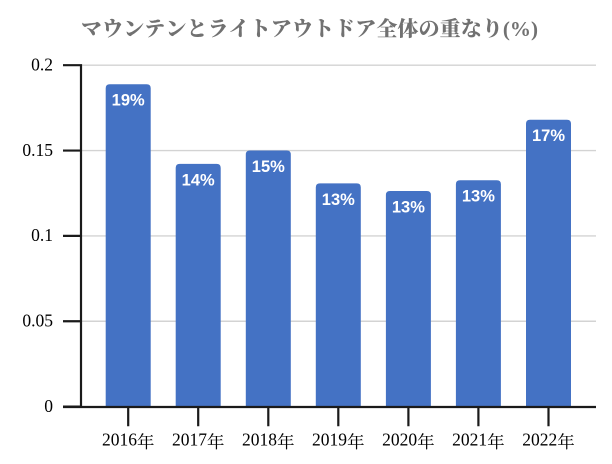 The image size is (612, 464). What do you see at coordinates (128, 101) in the screenshot?
I see `svg-text: 19%` at bounding box center [128, 101].